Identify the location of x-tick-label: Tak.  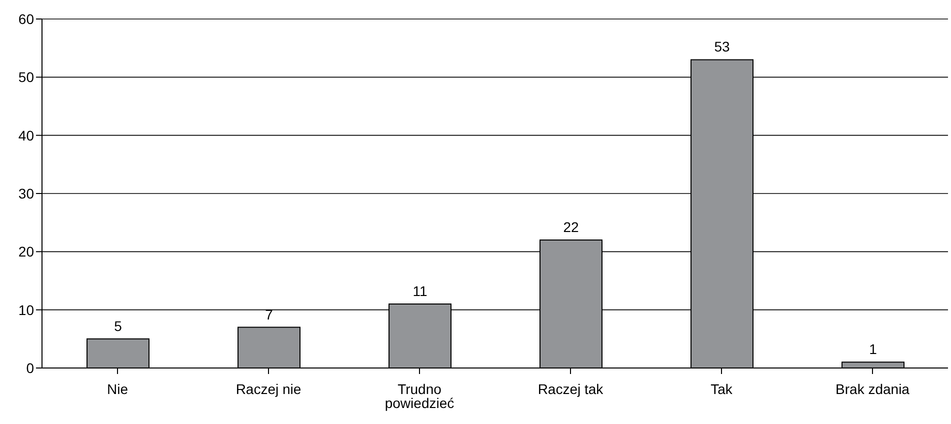
(722, 388).